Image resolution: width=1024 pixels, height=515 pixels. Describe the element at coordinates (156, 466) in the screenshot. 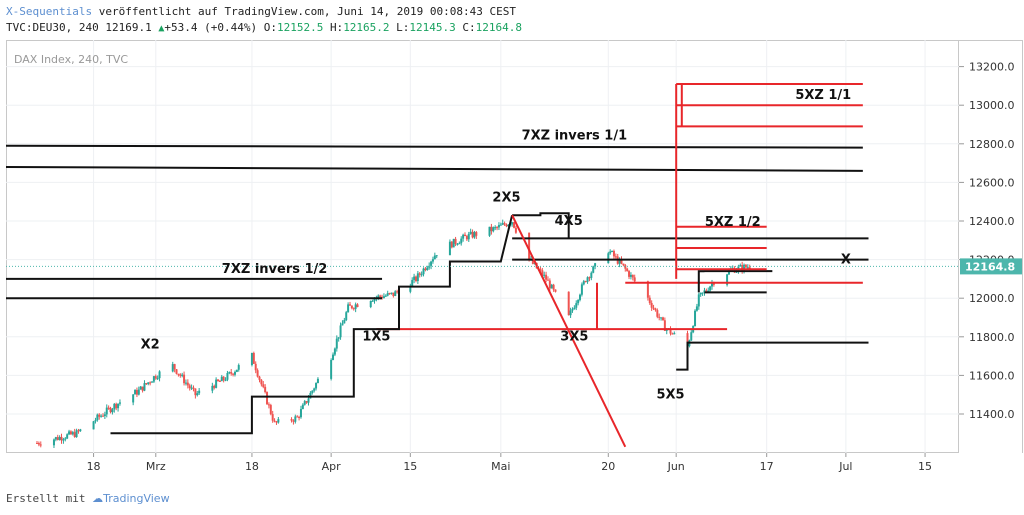

I see `x-tick-label: Mrz` at that location.